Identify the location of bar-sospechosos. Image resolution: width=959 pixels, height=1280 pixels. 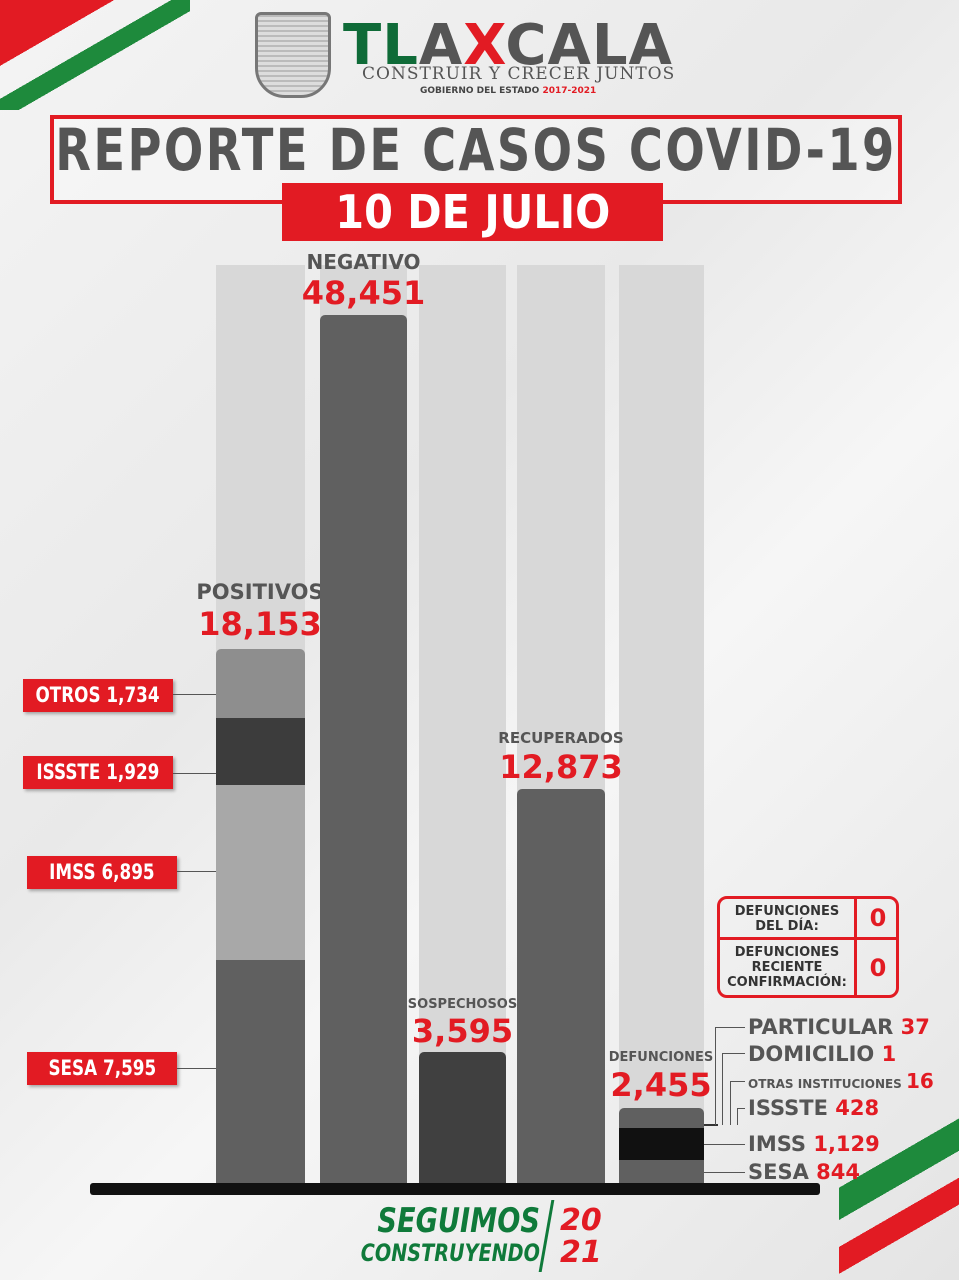
(462, 1117).